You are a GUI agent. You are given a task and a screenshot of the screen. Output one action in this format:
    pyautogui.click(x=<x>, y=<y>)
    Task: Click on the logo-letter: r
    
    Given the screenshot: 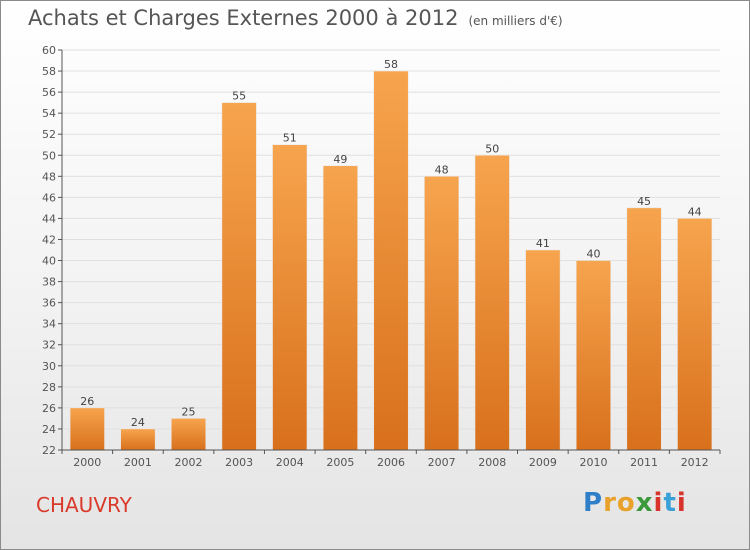 What is the action you would take?
    pyautogui.click(x=610, y=503)
    